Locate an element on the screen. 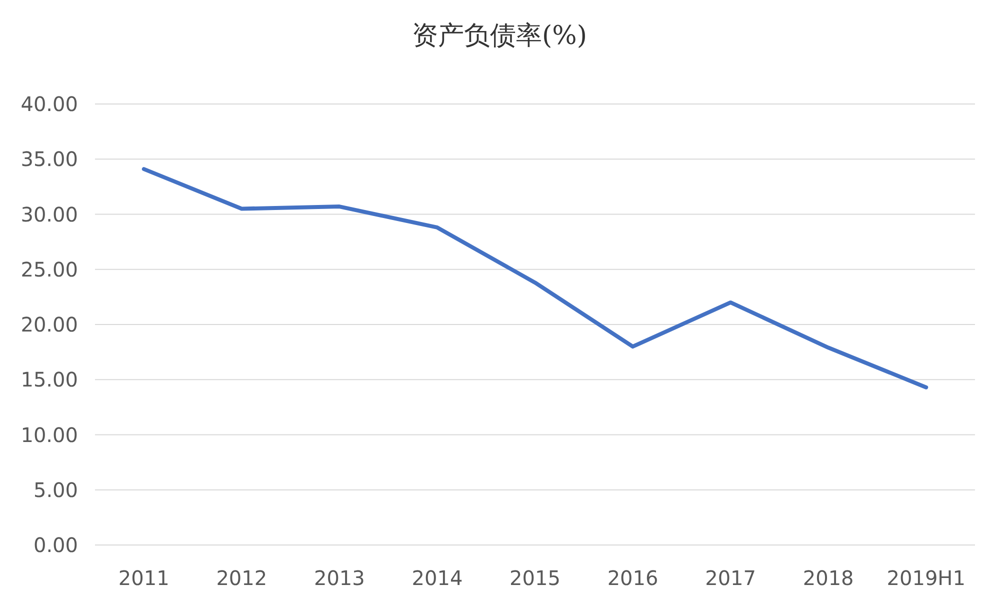 The width and height of the screenshot is (999, 599). chart-title: 资产负债率(%) is located at coordinates (499, 36).